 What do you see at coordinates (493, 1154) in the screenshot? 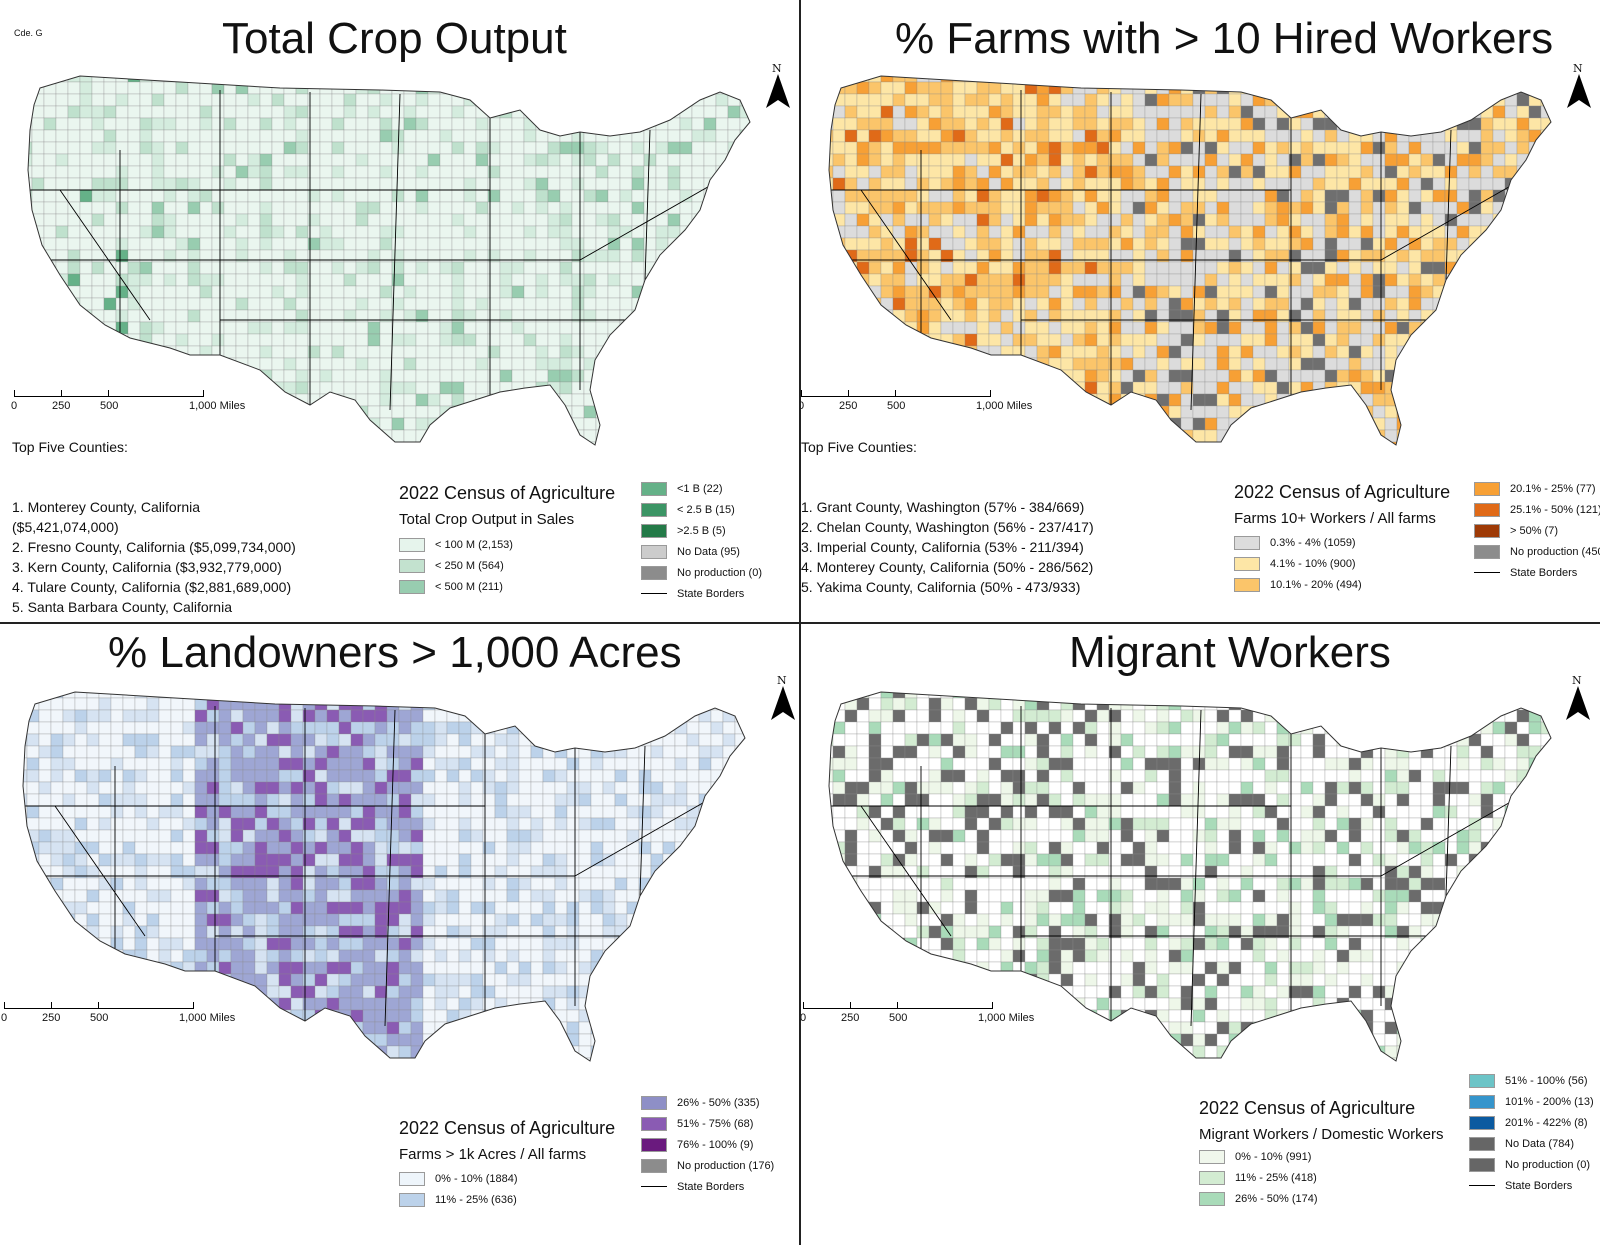
I see `legend-subtitle: Farms > 1k Acres / All farms` at bounding box center [493, 1154].